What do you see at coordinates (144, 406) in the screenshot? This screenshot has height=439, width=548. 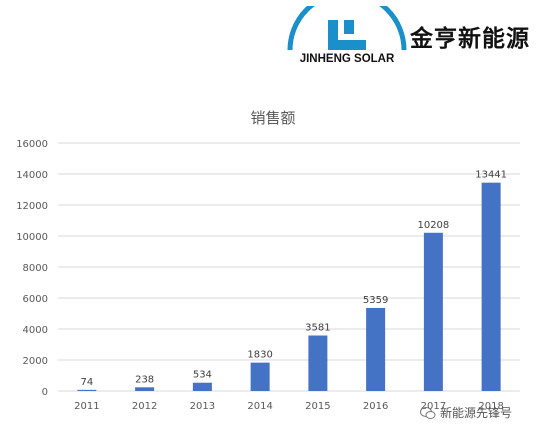 I see `x-tick-label: 2012` at bounding box center [144, 406].